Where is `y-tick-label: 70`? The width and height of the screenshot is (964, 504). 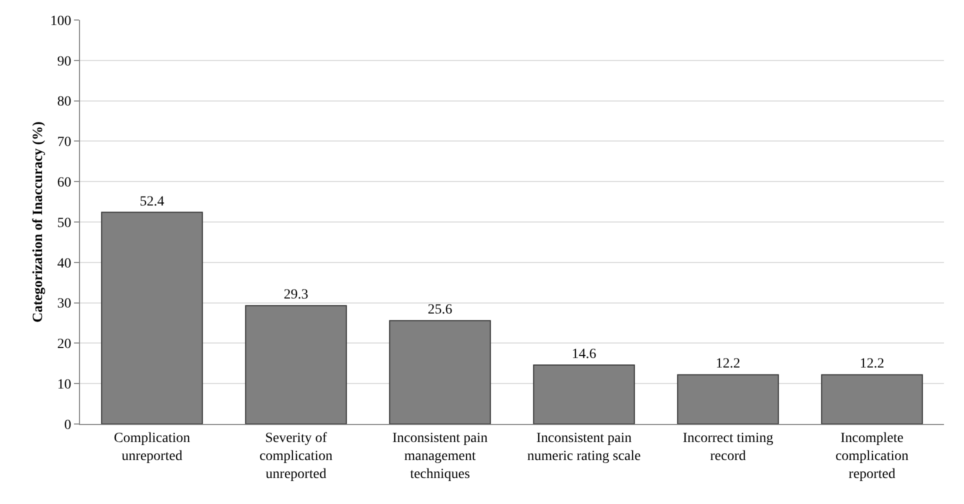
y-tick-label: 70 is located at coordinates (64, 142).